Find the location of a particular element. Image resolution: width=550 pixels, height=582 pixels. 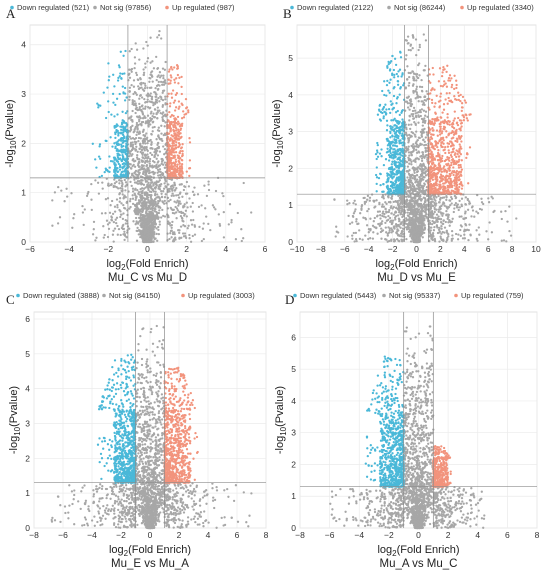

legend-label: Not sig (86244) is located at coordinates (420, 7).